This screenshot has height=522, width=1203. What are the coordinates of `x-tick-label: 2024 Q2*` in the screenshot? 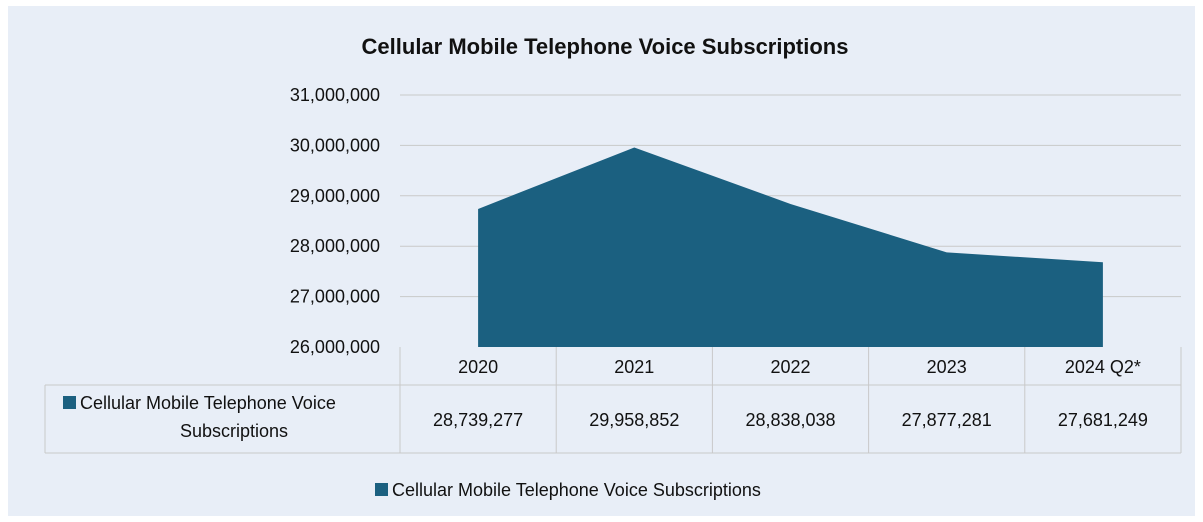 It's located at (1103, 367).